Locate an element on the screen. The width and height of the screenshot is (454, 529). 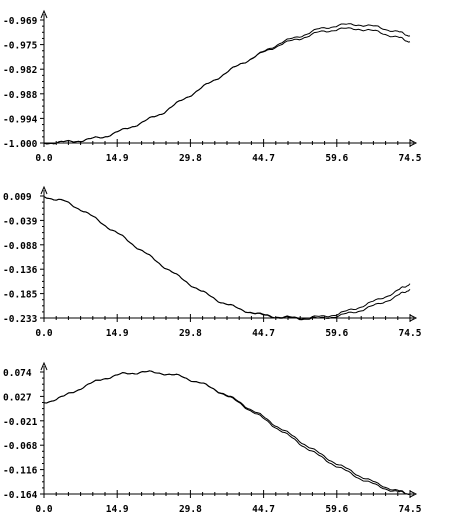
x-tick-label-0-3: 44.7 is located at coordinates (263, 158).